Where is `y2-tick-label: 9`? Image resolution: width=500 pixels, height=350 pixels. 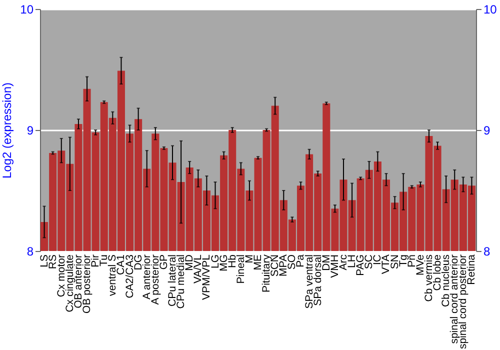
y2-tick-label: 9 is located at coordinates (487, 131).